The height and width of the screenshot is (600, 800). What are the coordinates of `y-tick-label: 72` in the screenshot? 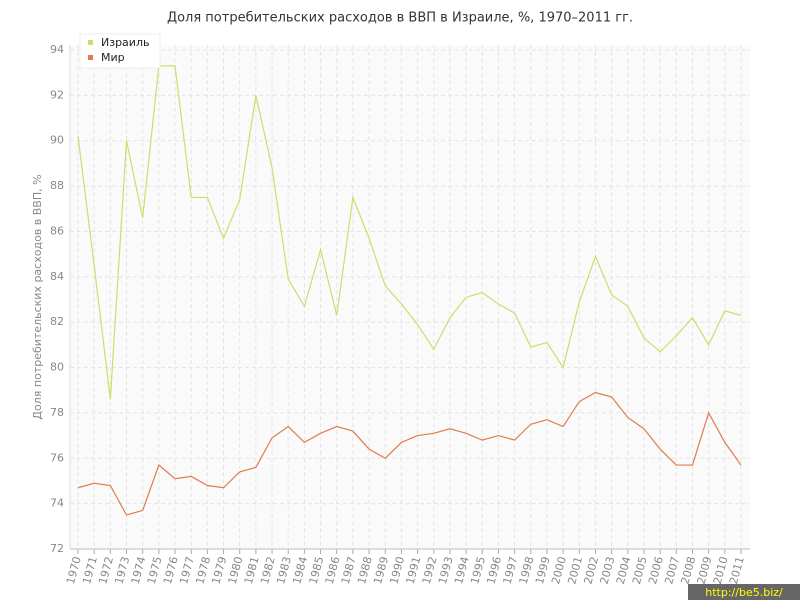 It's located at (57, 548).